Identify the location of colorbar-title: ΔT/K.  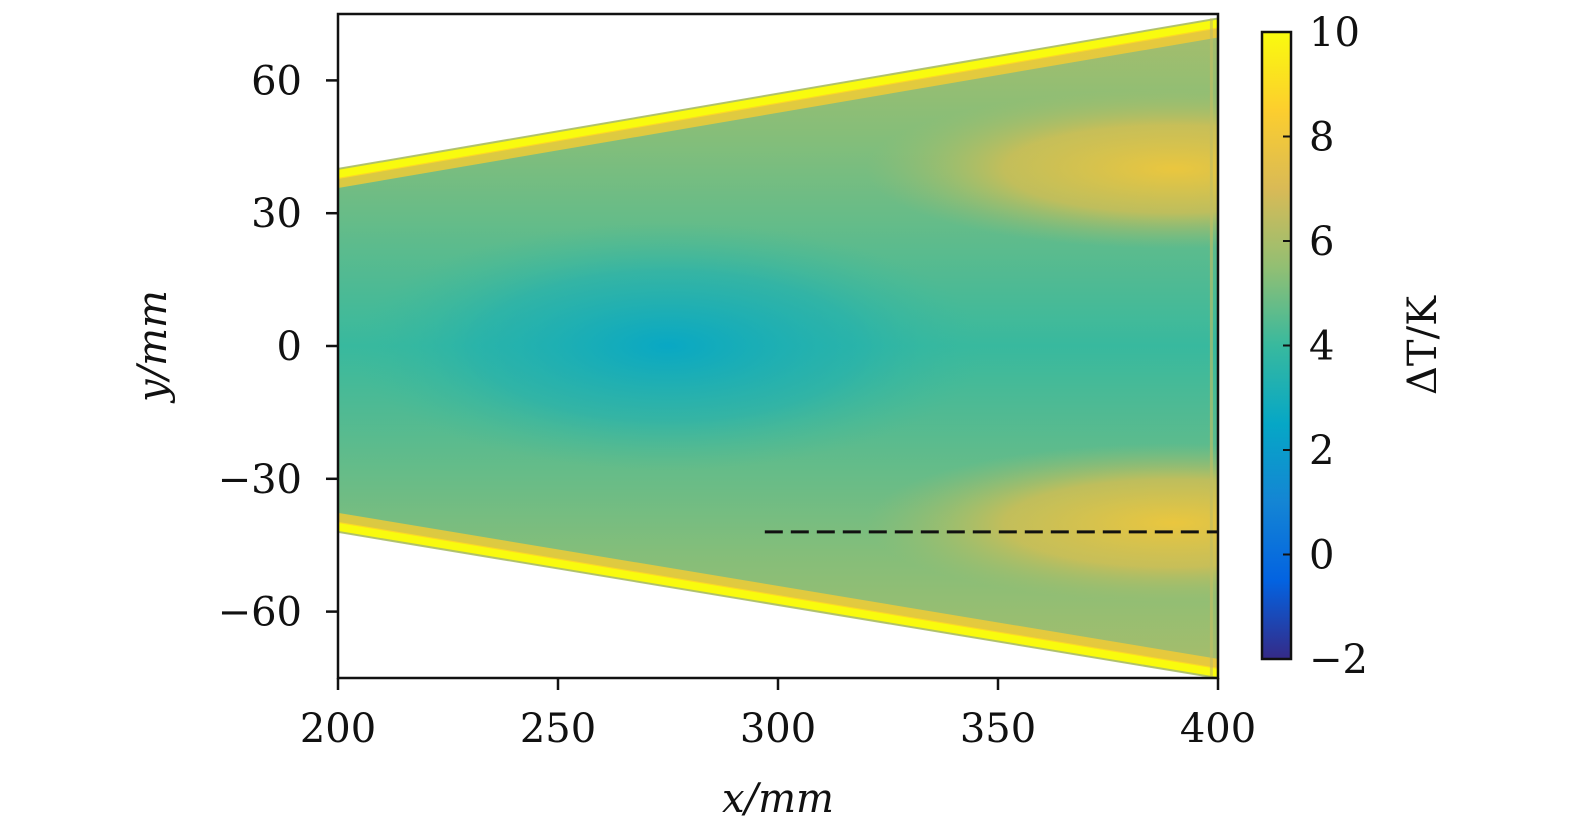
(1423, 345).